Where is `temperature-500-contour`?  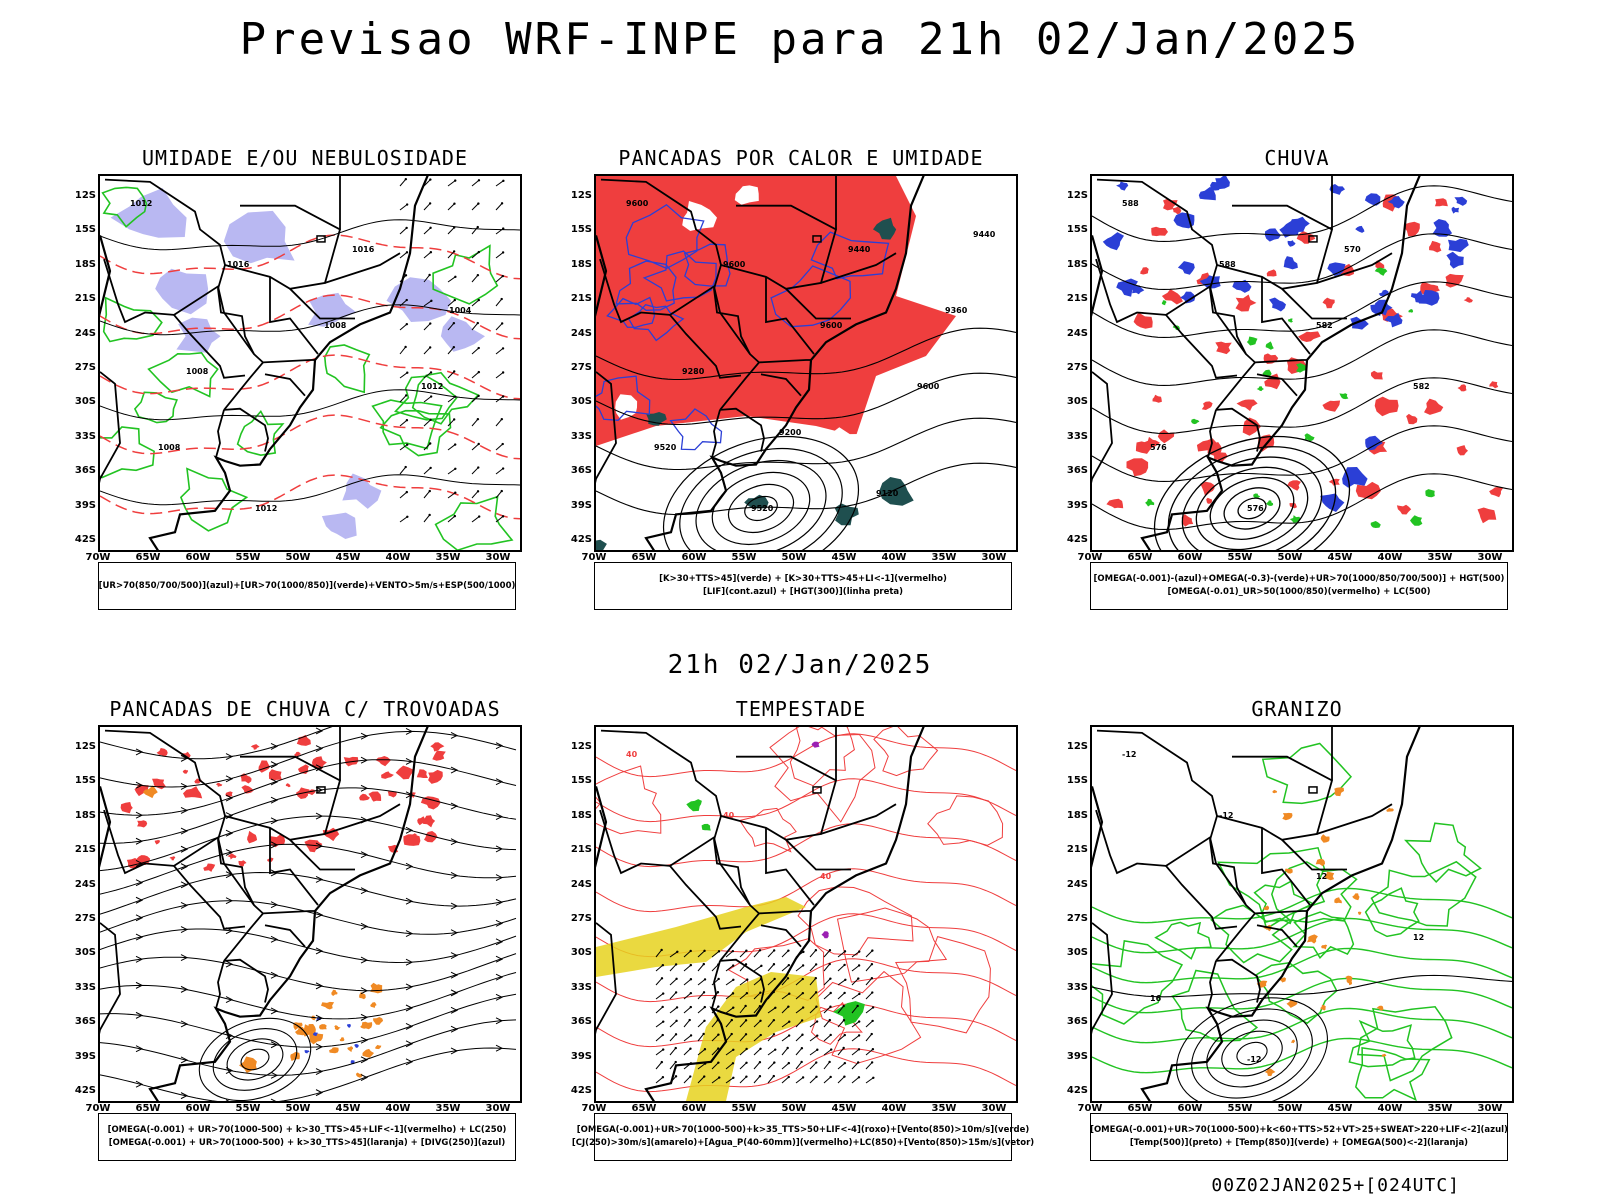 temperature-500-contour is located at coordinates (1252, 1053).